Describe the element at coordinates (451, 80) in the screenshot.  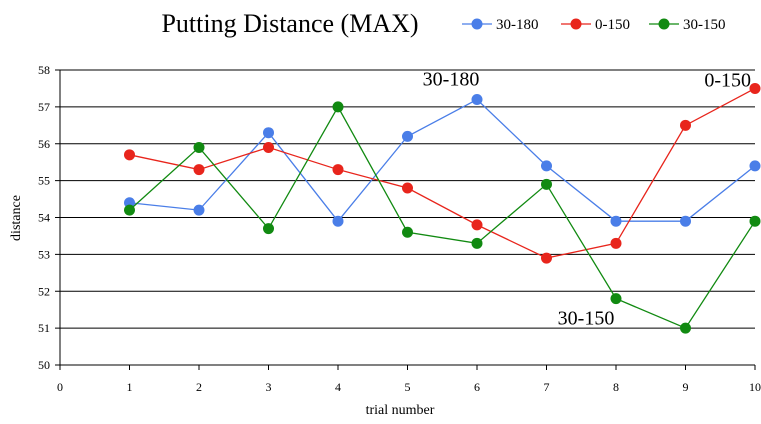
I see `annotation-30-180: 30-180` at that location.